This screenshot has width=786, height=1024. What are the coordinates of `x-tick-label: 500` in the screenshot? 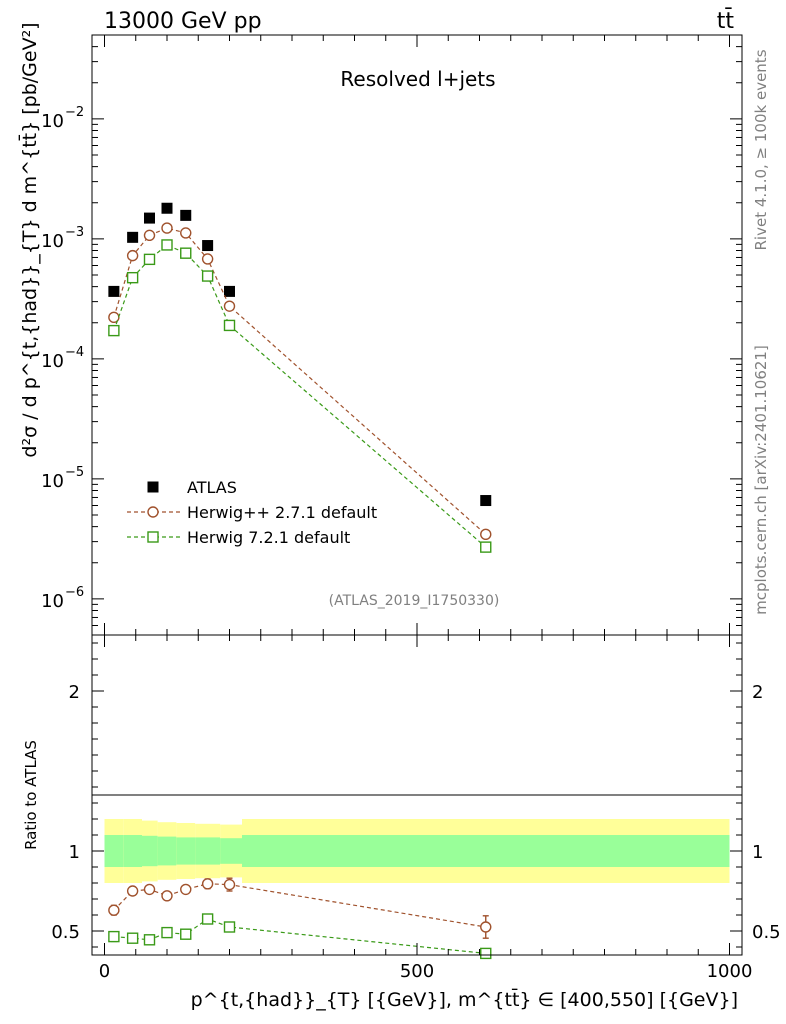 It's located at (417, 971).